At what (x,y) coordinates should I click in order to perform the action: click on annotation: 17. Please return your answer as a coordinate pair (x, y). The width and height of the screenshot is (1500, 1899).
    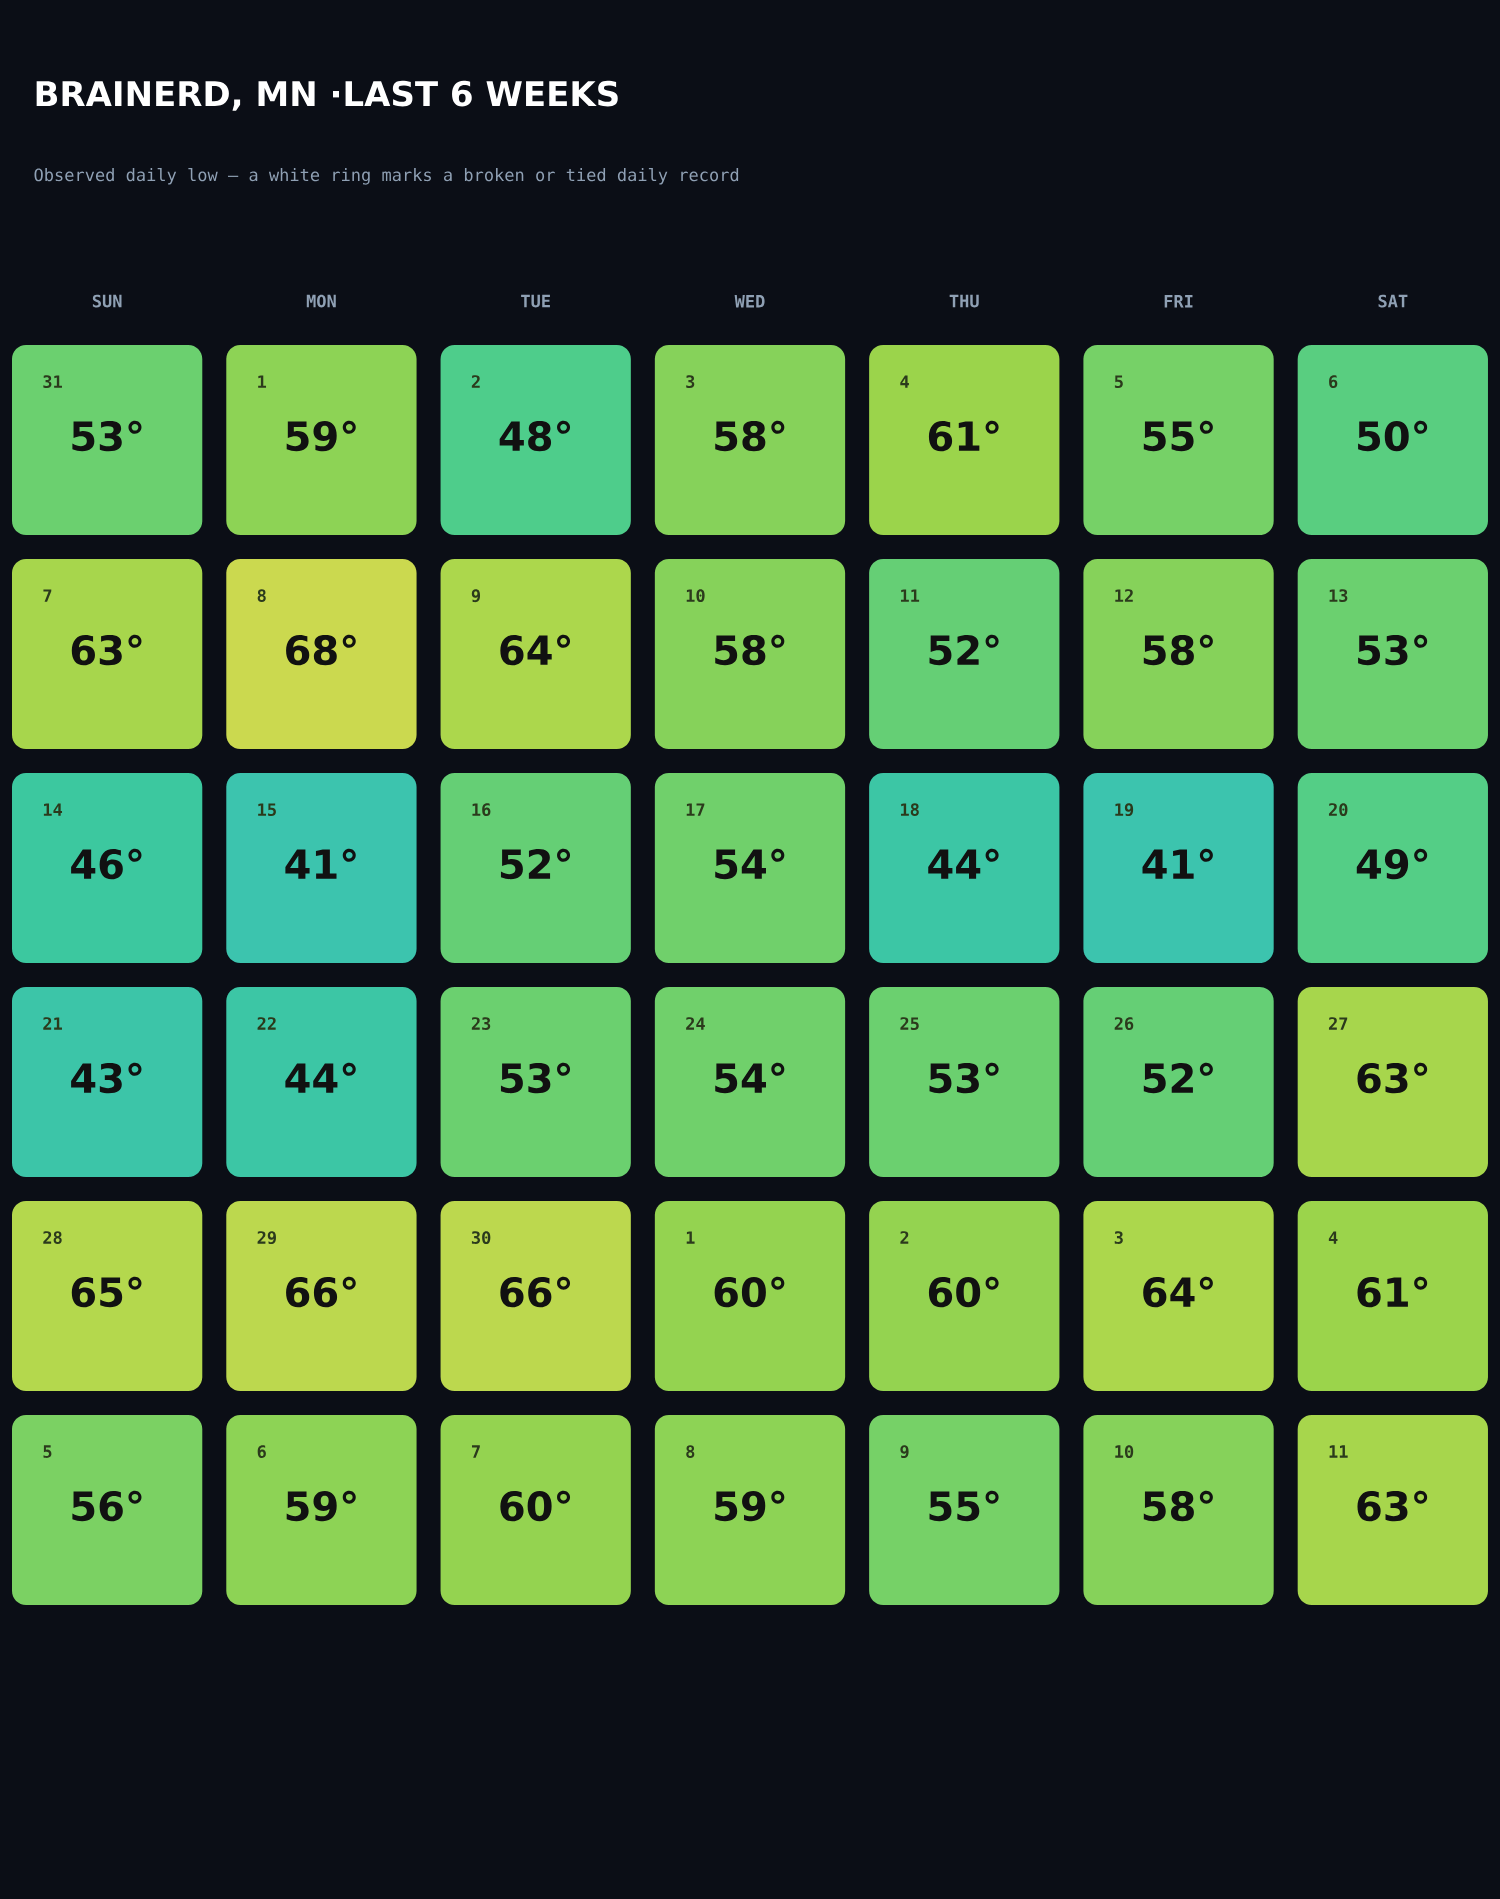
    Looking at the image, I should click on (695, 809).